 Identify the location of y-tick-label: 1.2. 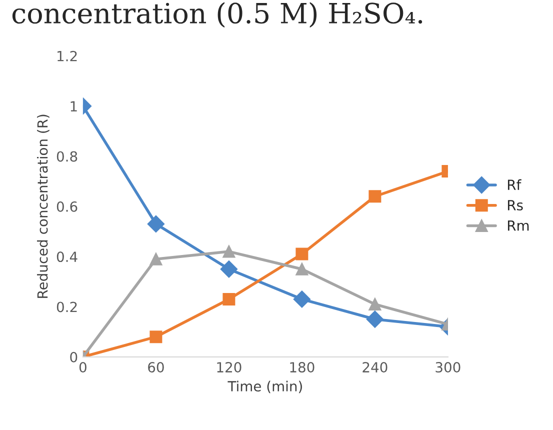
(67, 56).